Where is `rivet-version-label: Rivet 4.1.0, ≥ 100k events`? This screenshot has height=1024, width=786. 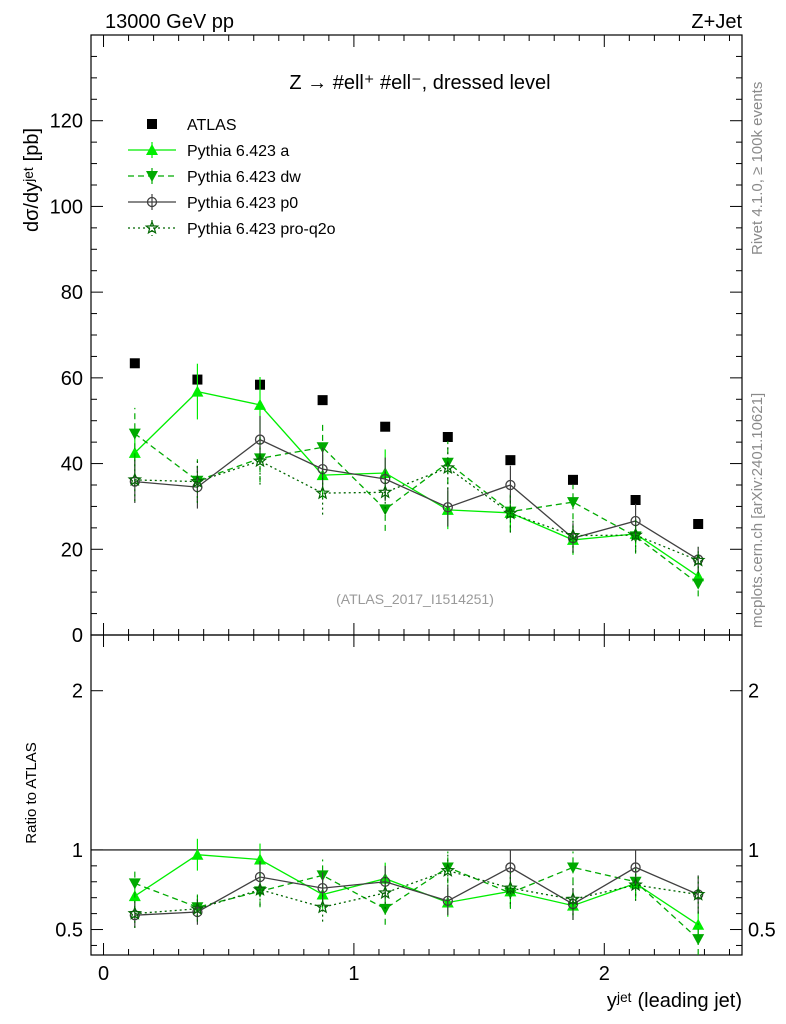
rivet-version-label: Rivet 4.1.0, ≥ 100k events is located at coordinates (757, 168).